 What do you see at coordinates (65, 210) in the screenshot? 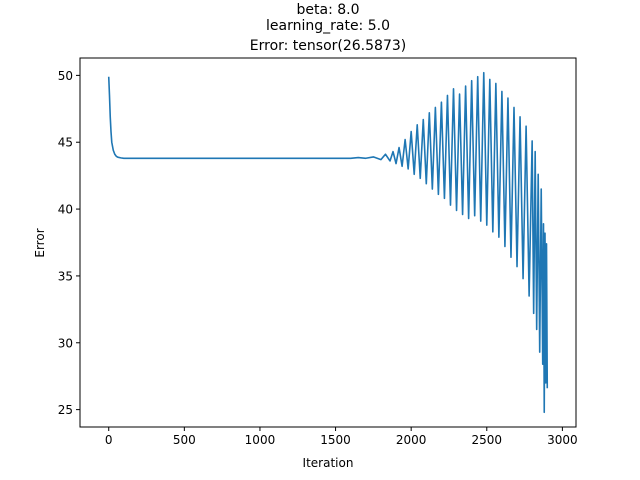
I see `y-tick-label: 40` at bounding box center [65, 210].